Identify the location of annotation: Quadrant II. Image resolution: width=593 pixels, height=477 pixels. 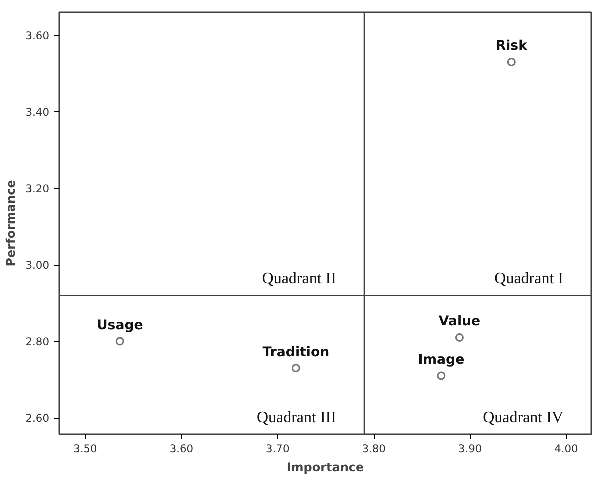
(299, 279).